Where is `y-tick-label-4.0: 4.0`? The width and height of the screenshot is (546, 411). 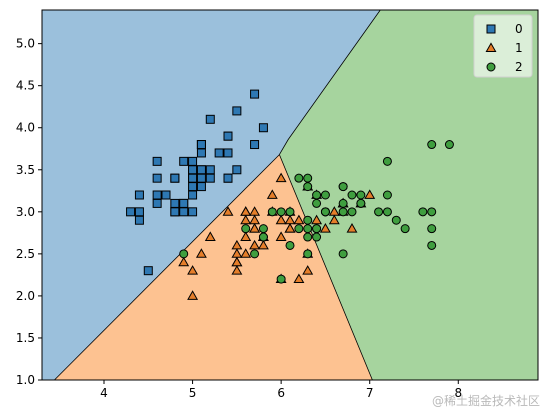 y-tick-label-4.0: 4.0 is located at coordinates (25, 128).